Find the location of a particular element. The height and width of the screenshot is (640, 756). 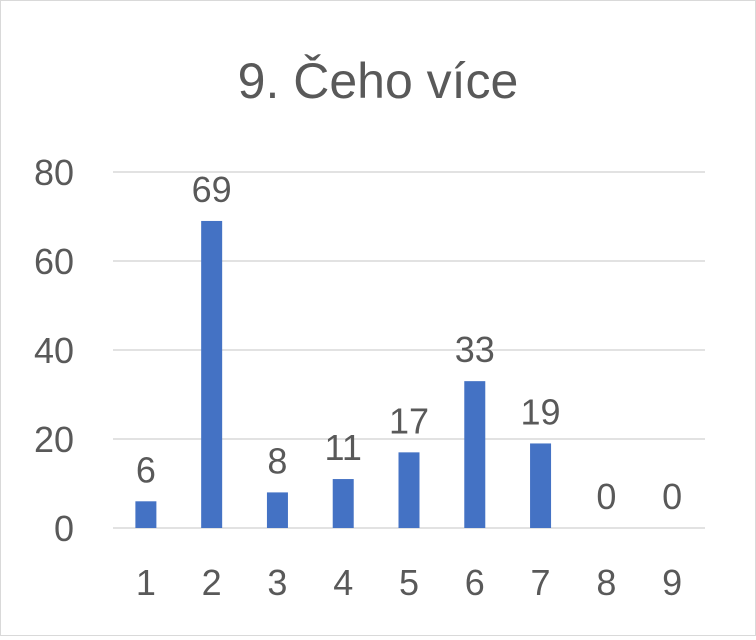

x-tick-label: 2 is located at coordinates (212, 582).